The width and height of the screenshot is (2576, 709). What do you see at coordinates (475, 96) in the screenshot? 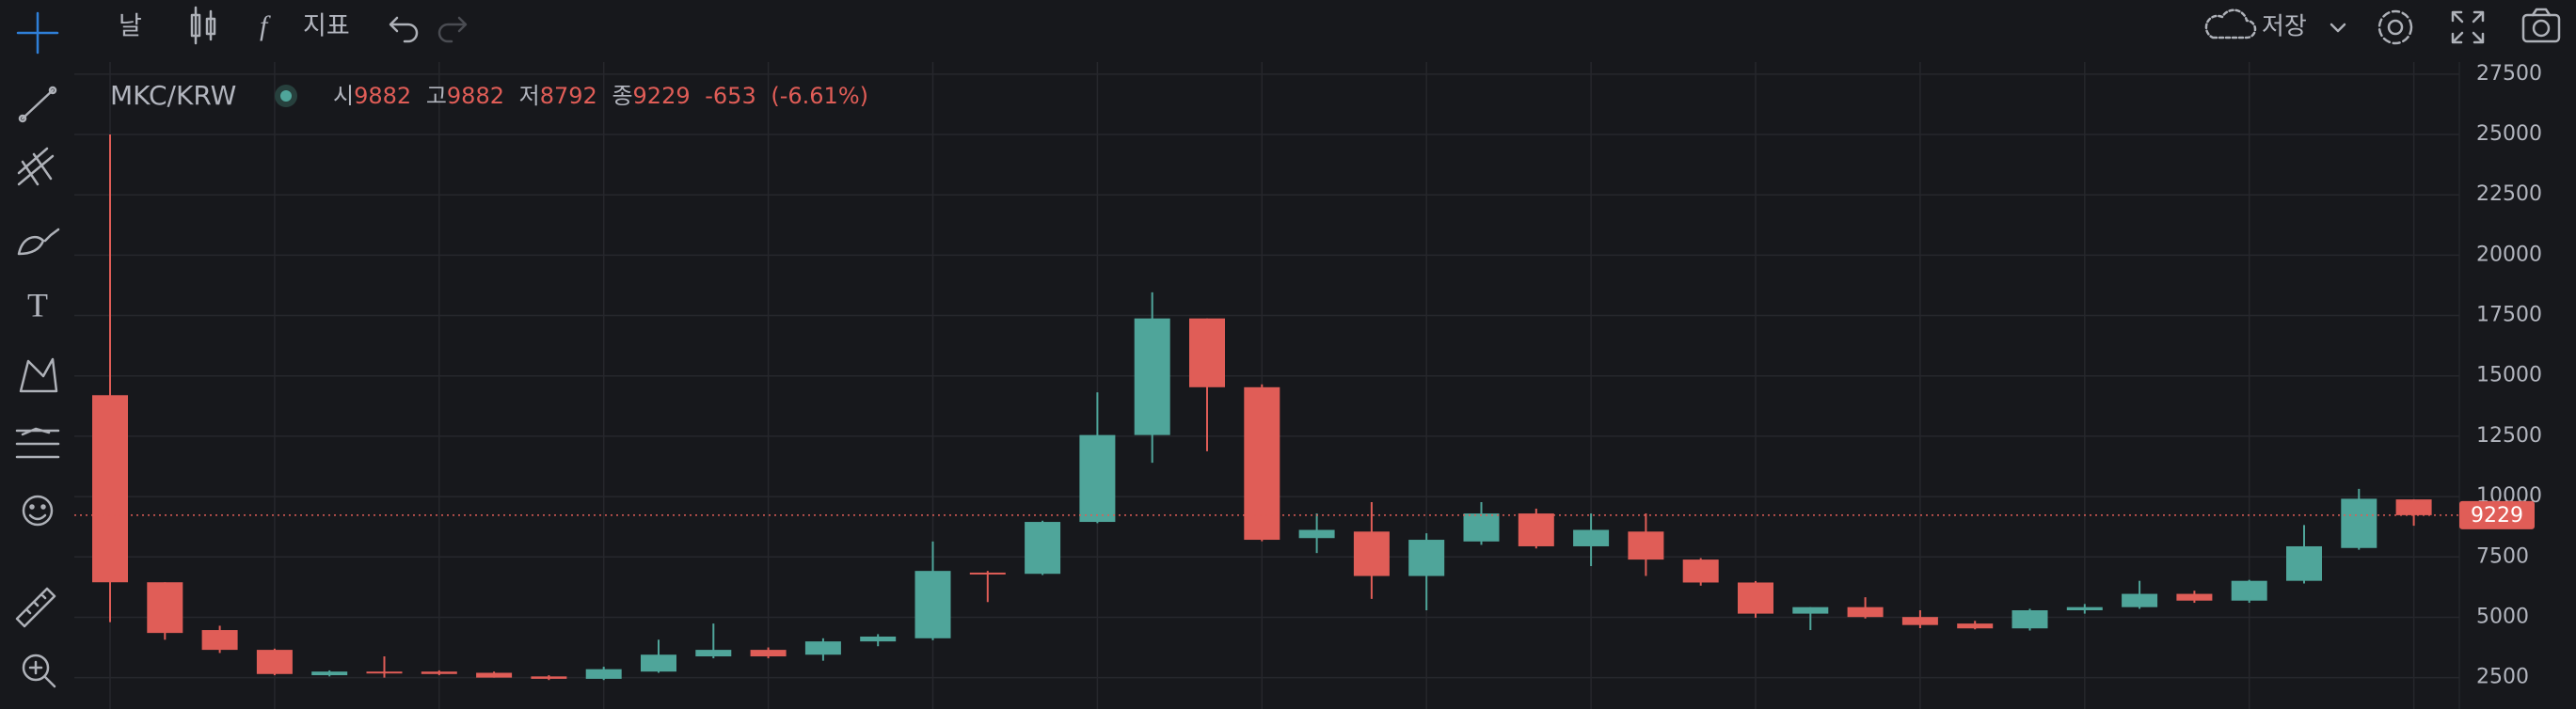
I see `high-value: 9882` at bounding box center [475, 96].